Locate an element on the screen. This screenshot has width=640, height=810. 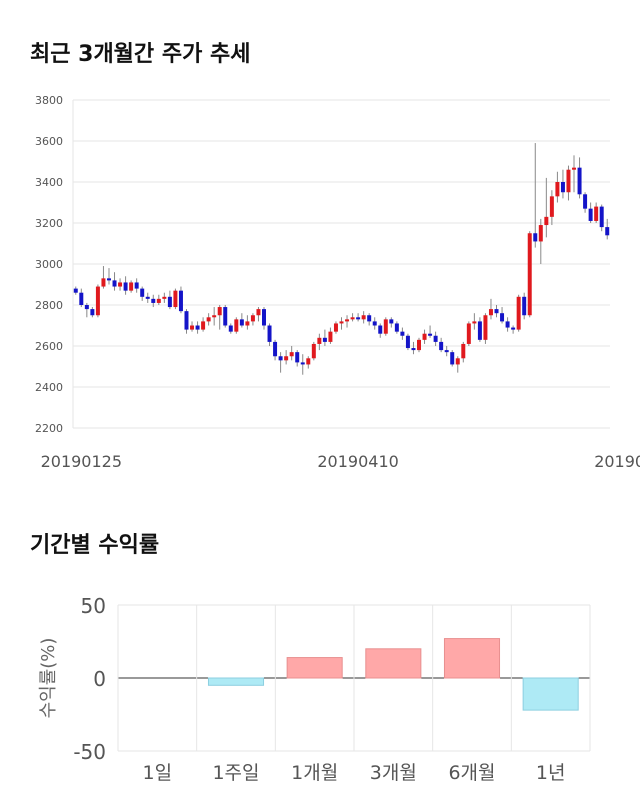
bar-y-tick-label: 50 is located at coordinates (93, 606).